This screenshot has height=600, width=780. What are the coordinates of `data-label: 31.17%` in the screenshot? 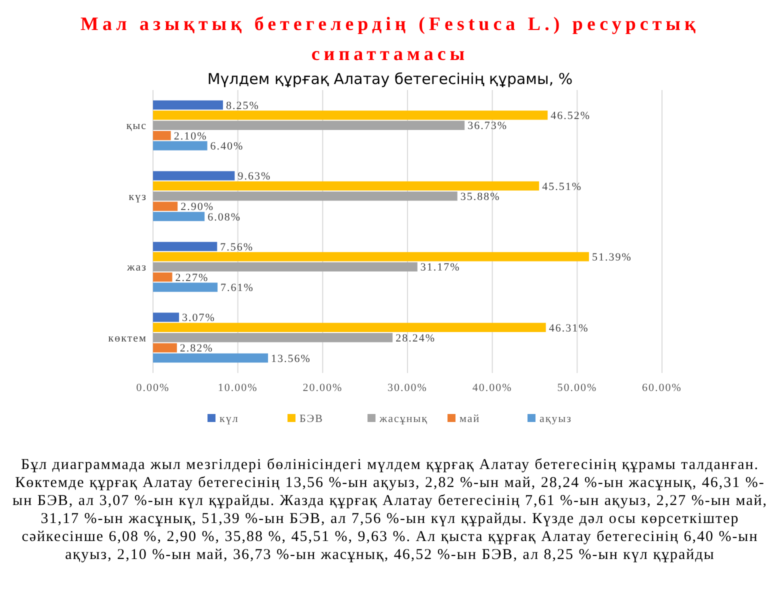 It's located at (440, 268).